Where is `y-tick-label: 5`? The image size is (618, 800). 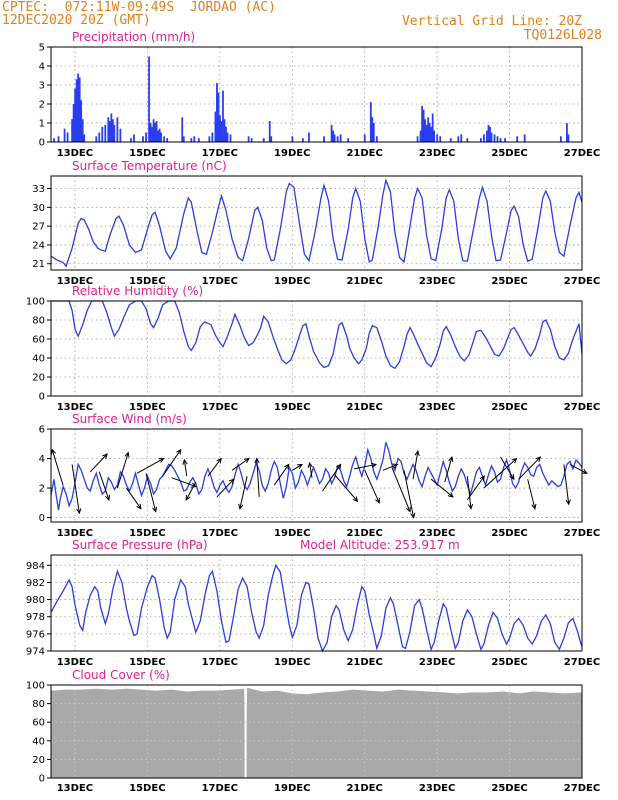 y-tick-label: 5 is located at coordinates (42, 48).